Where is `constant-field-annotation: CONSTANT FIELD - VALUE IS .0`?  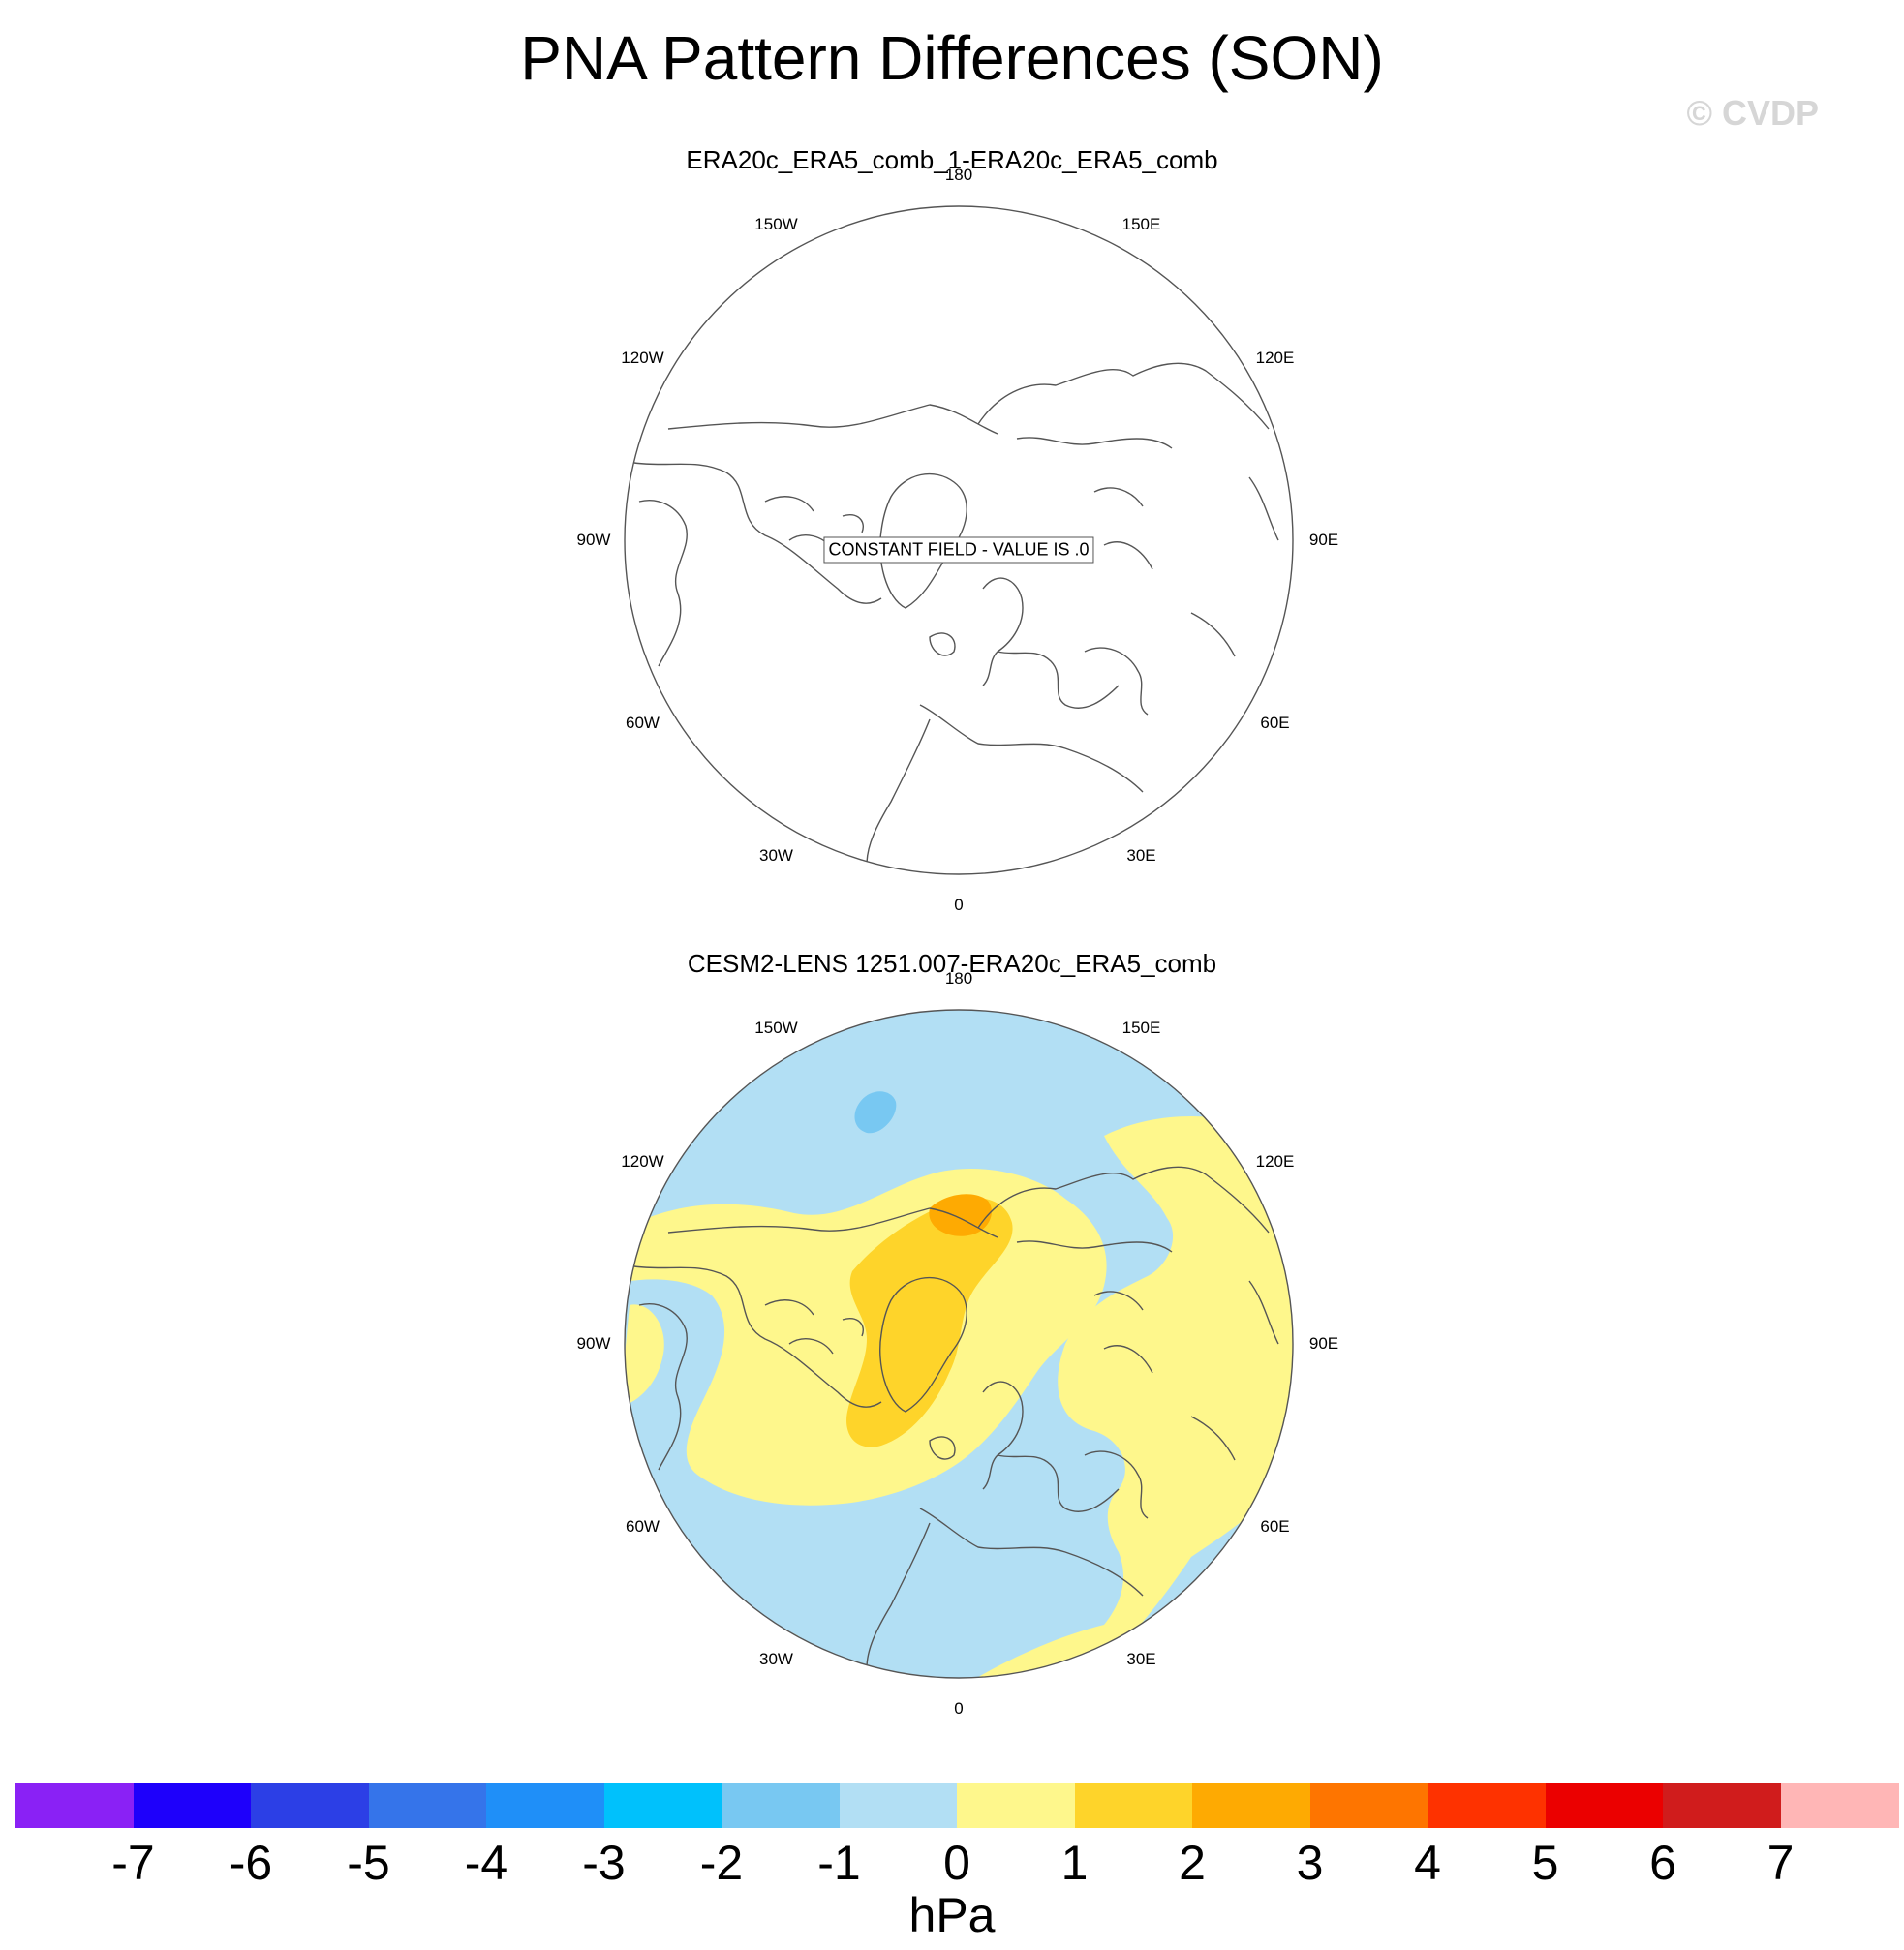
constant-field-annotation: CONSTANT FIELD - VALUE IS .0 is located at coordinates (959, 550).